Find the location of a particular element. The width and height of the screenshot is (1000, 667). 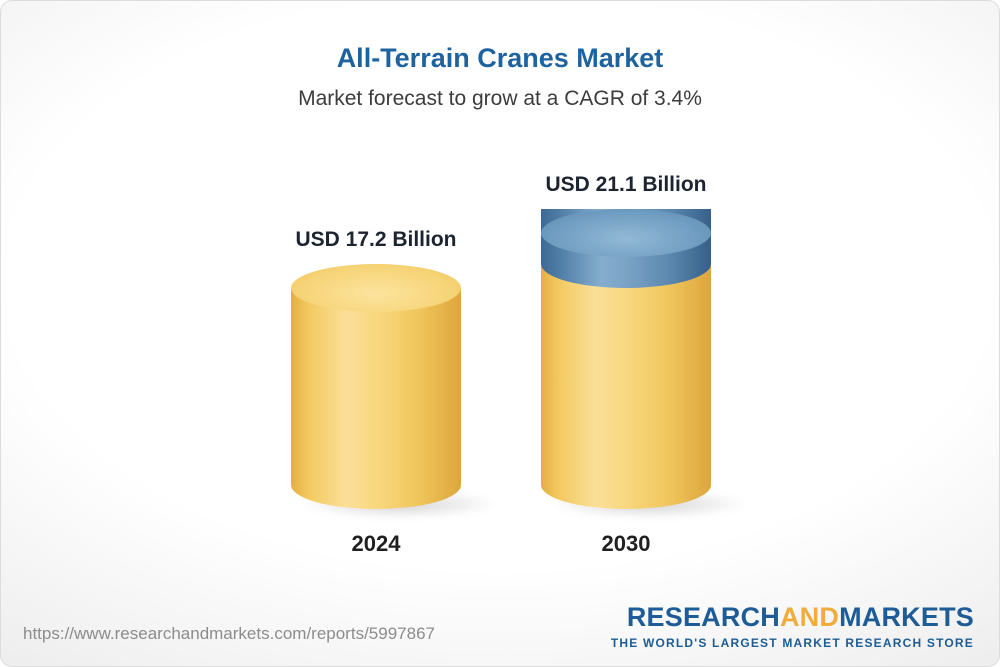

cylinder-2024 is located at coordinates (397, 392).